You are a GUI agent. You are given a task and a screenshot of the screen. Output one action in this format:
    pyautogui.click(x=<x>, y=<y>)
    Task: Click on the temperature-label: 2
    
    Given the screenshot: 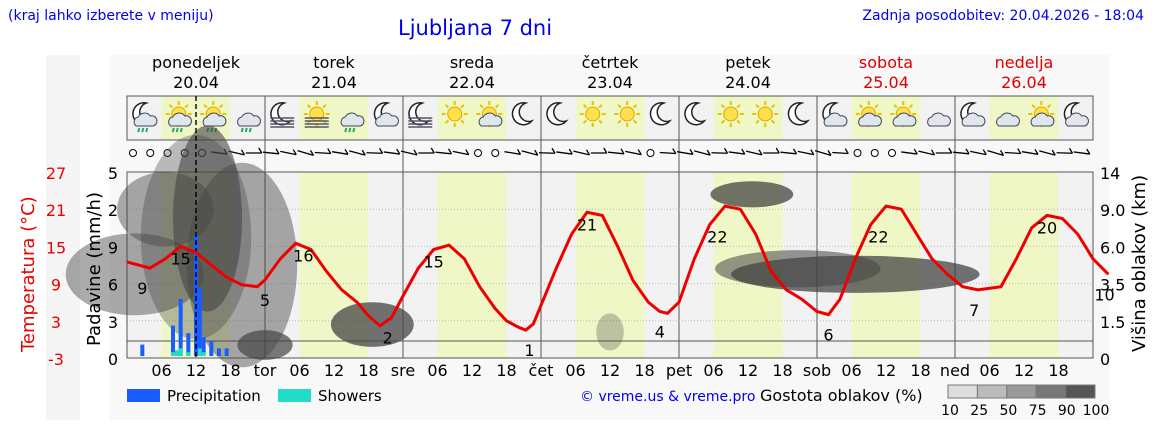 What is the action you would take?
    pyautogui.click(x=388, y=338)
    